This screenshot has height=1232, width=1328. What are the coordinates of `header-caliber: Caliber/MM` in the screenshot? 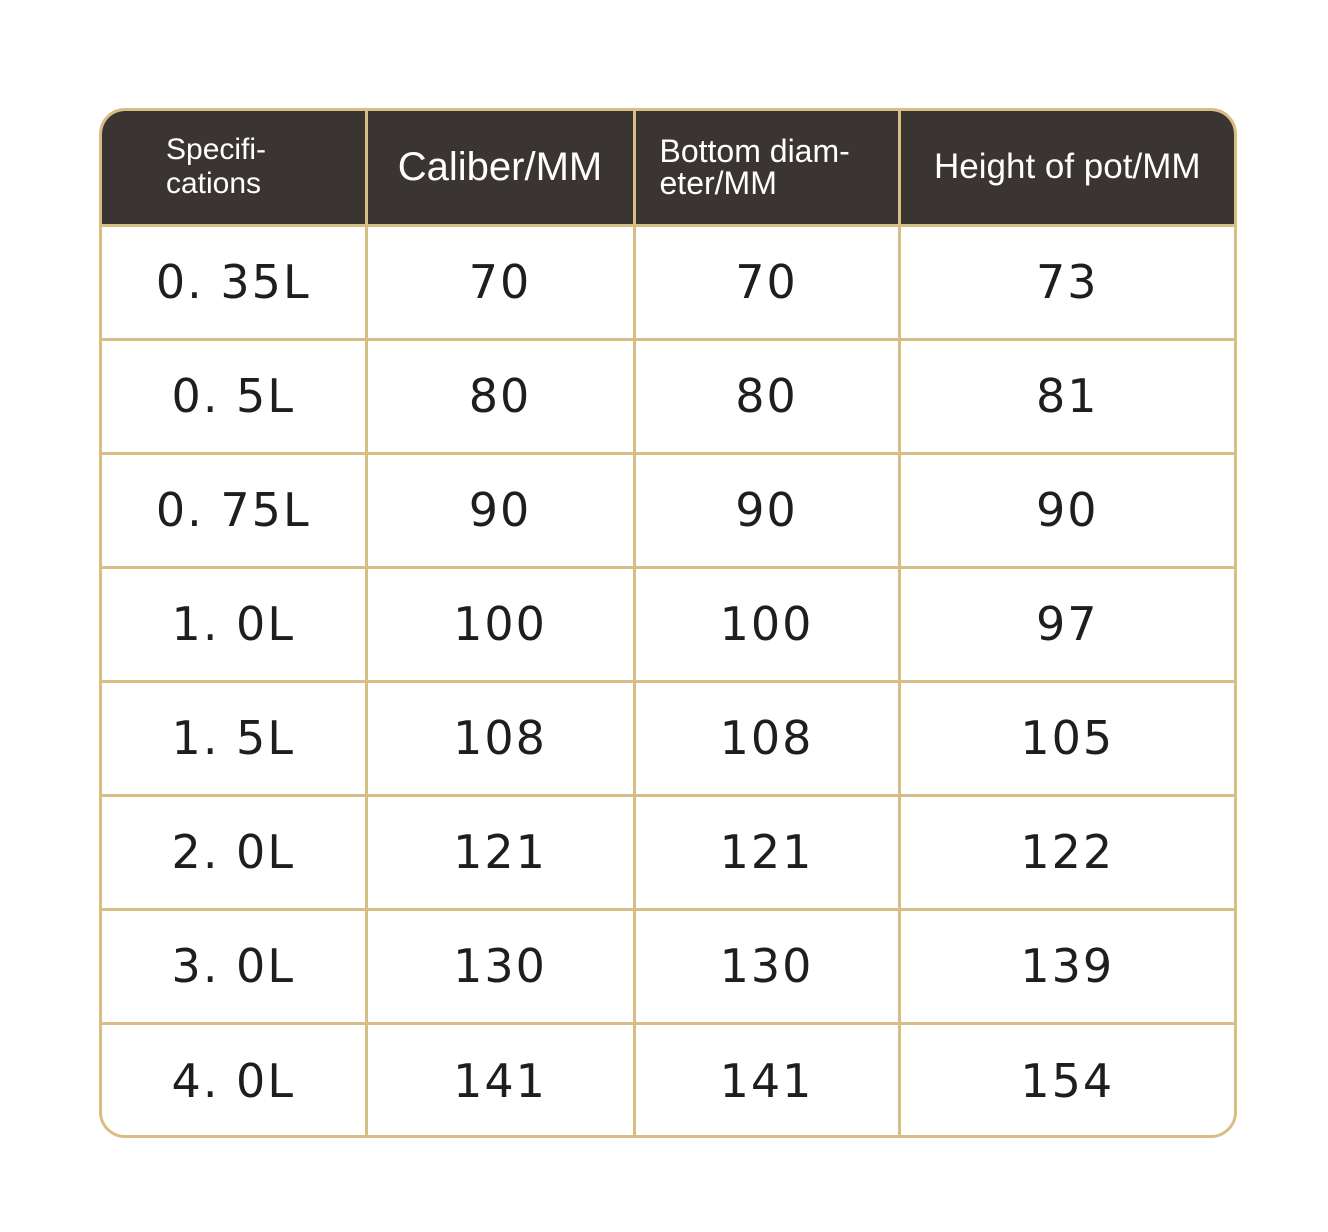 It's located at (501, 168).